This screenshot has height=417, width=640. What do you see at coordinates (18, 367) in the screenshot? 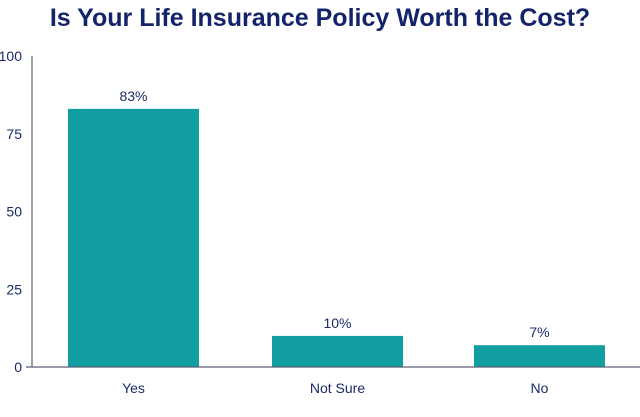
I see `y-tick-label: 0` at bounding box center [18, 367].